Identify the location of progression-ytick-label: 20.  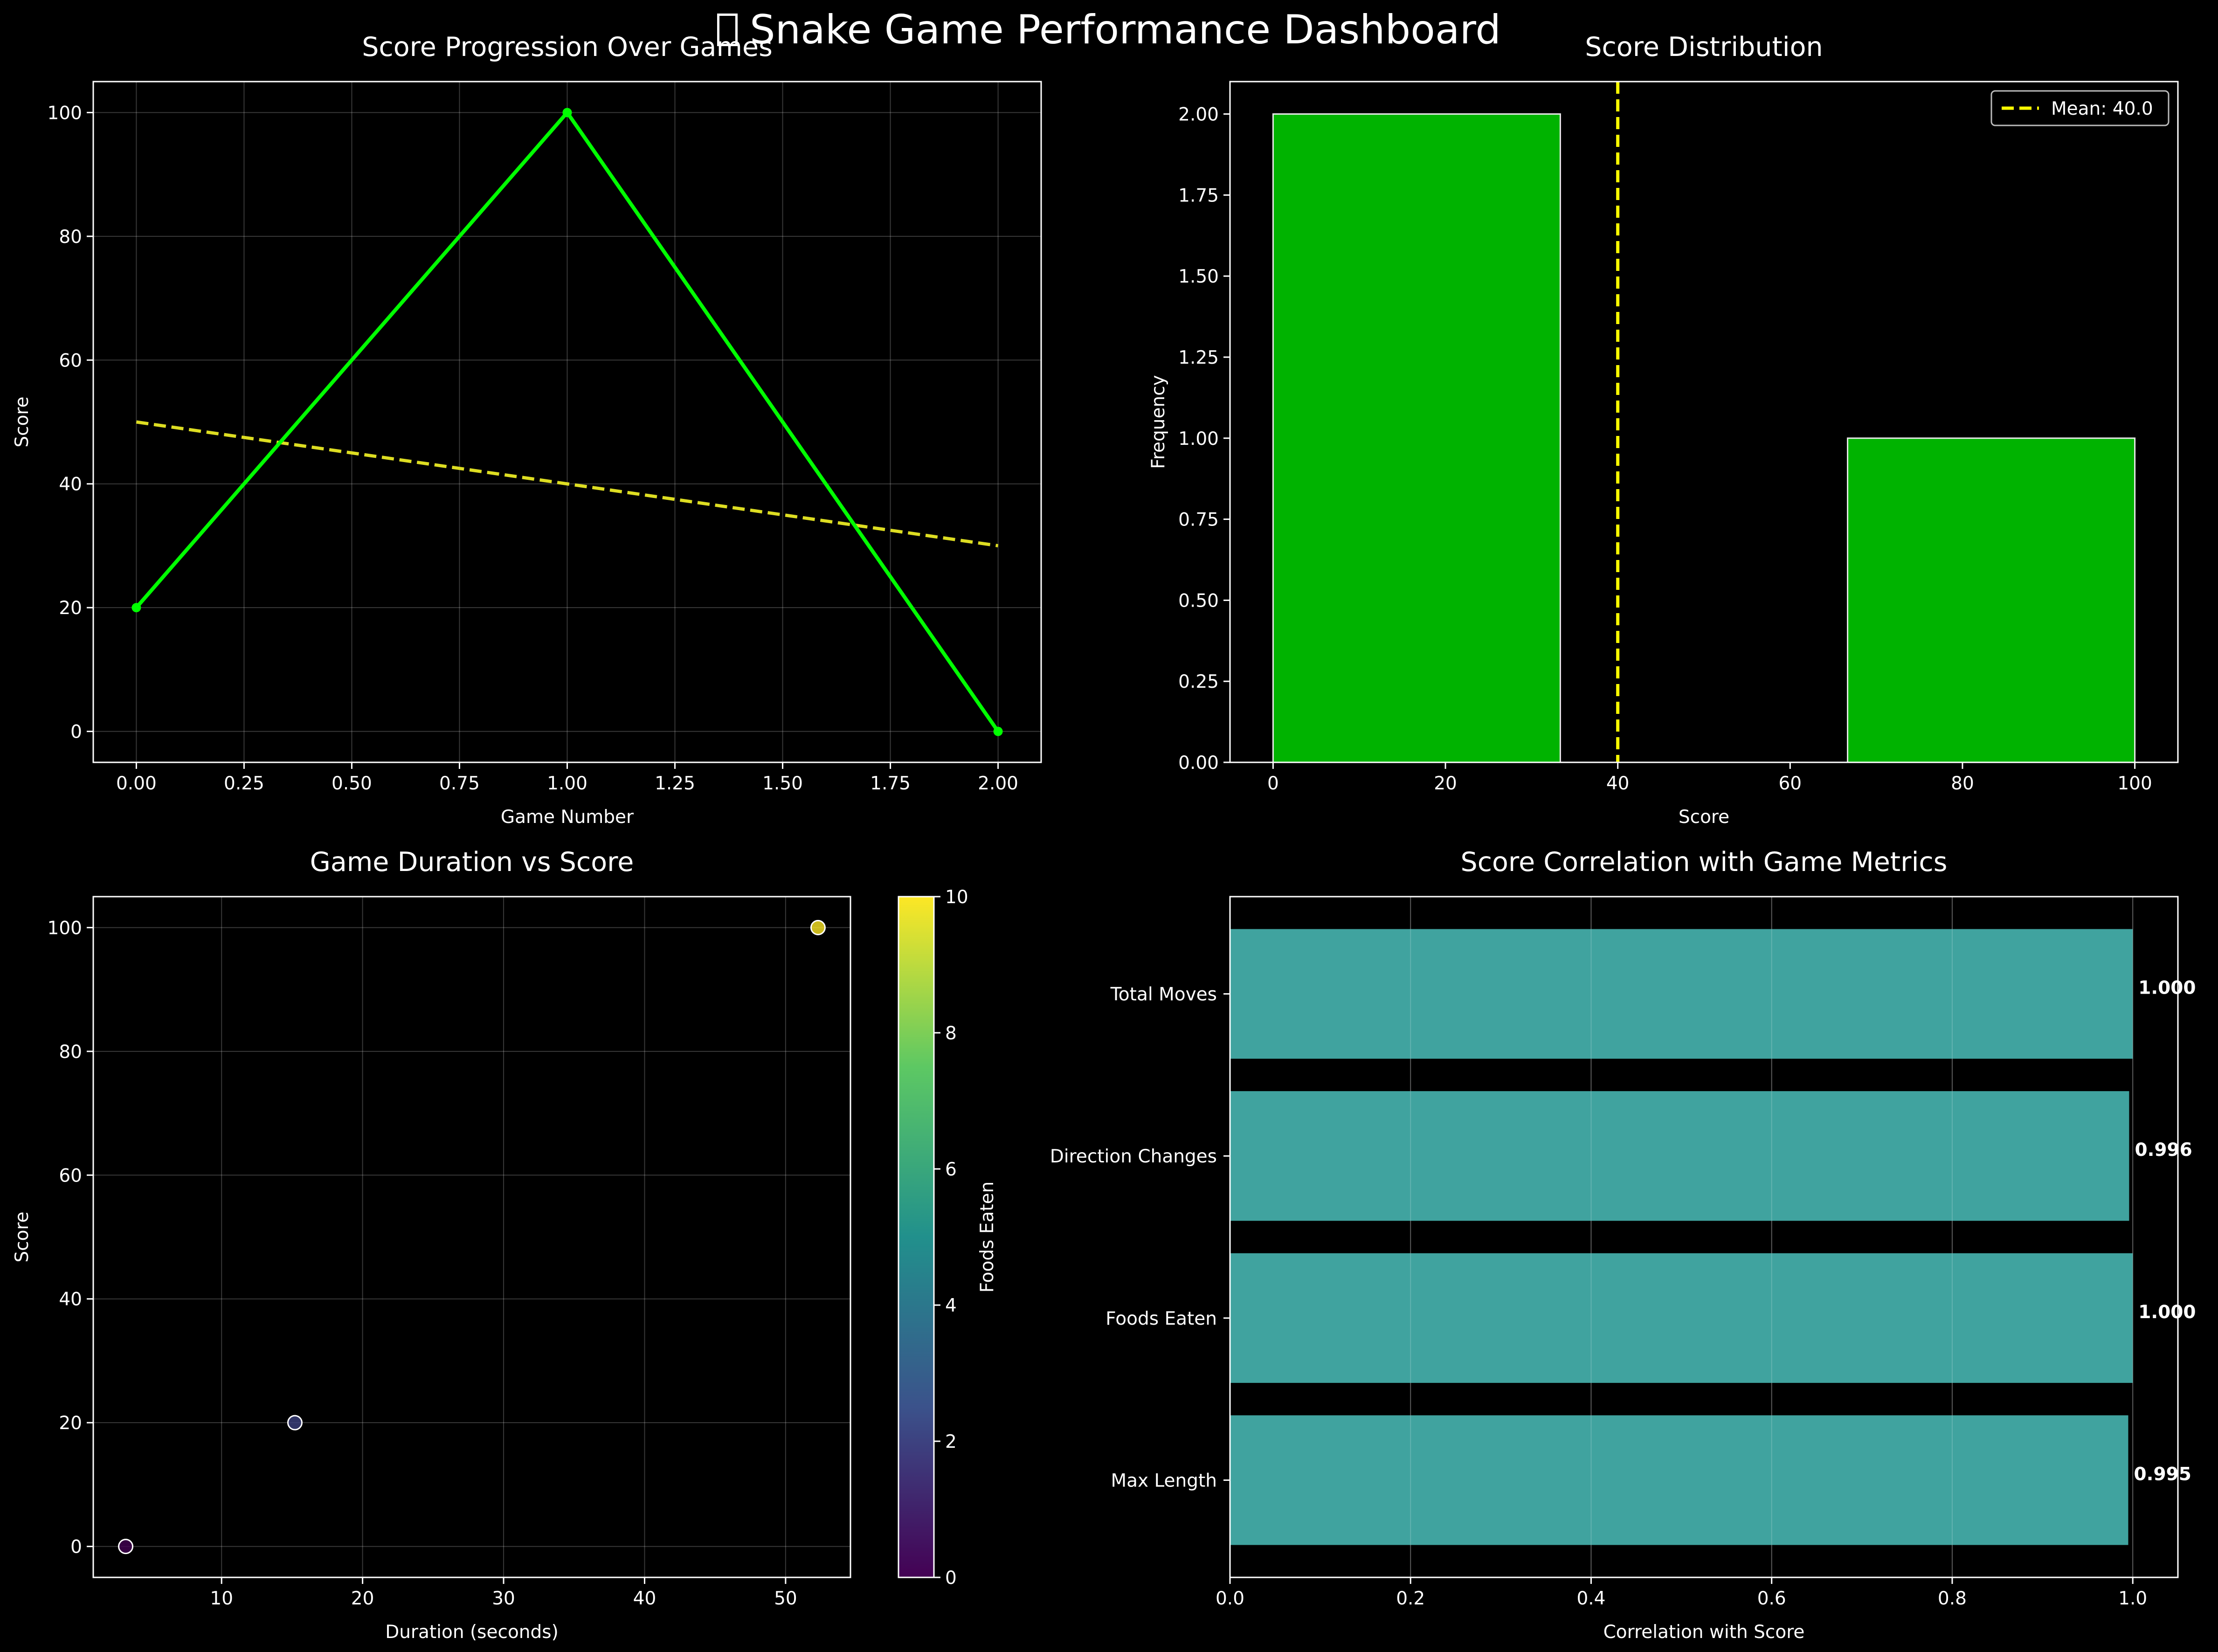
(70, 608).